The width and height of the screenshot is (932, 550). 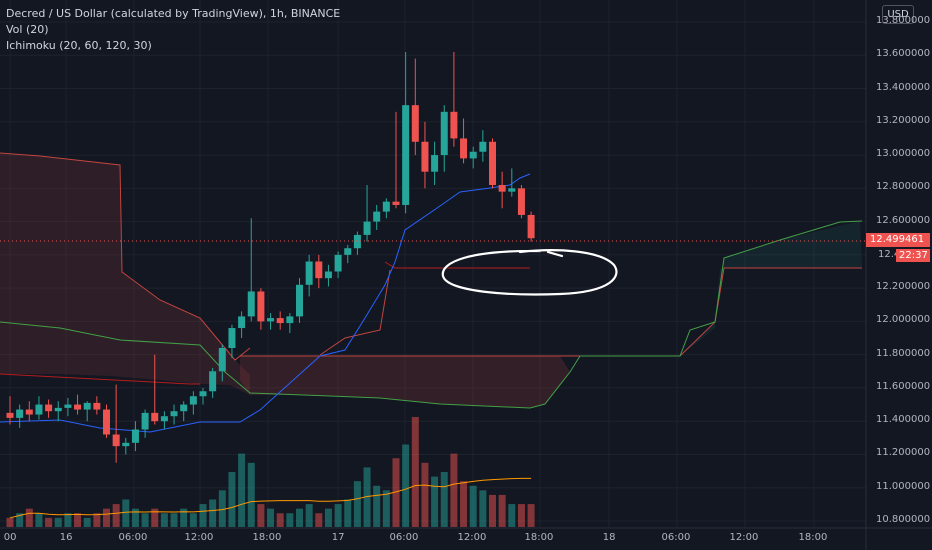 I want to click on lagging-line, so click(x=355, y=312).